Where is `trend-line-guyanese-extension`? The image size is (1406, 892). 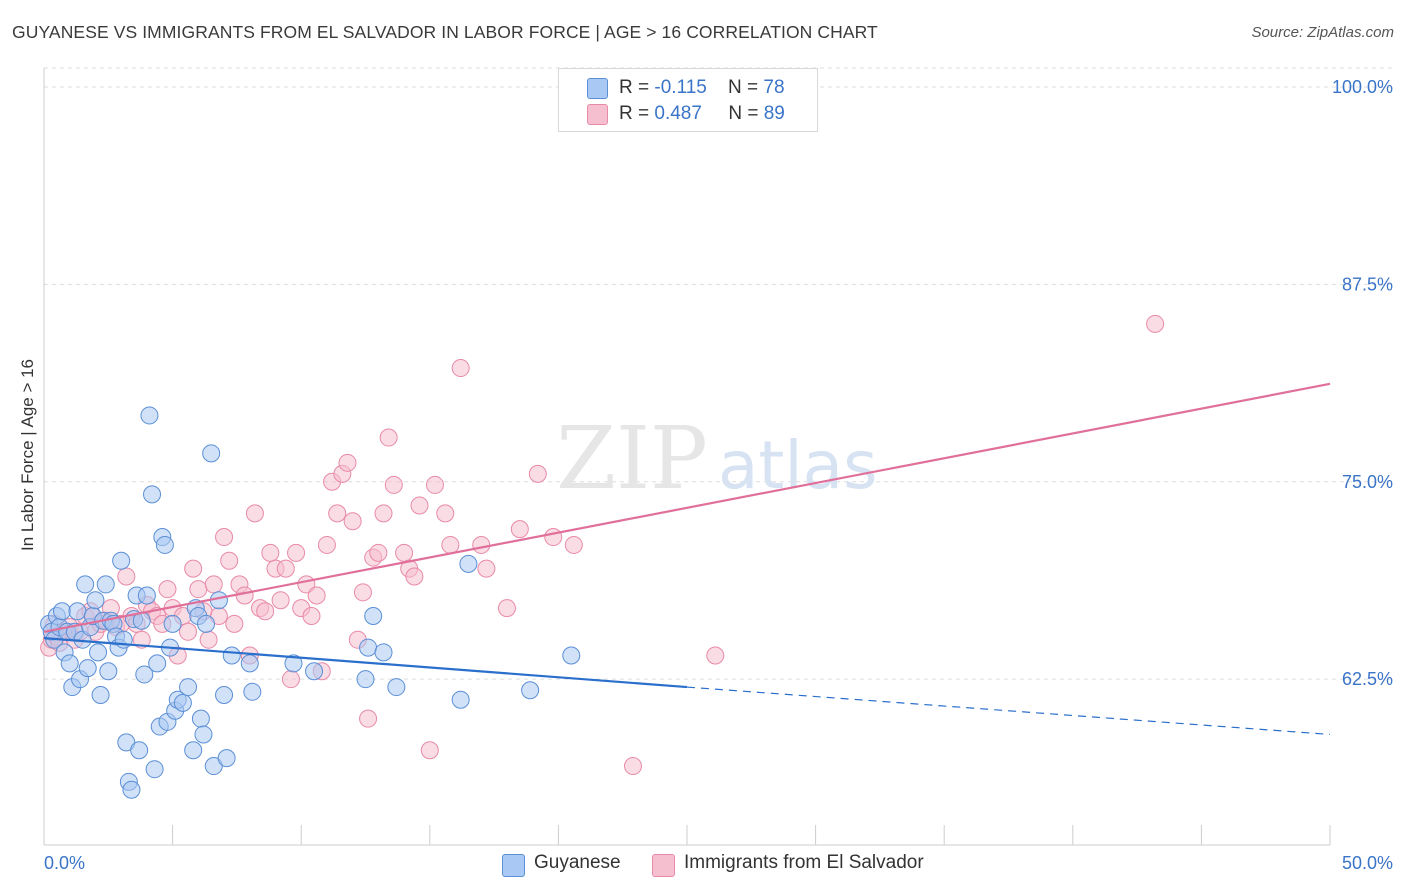
trend-line-guyanese-extension is located at coordinates (1008, 711).